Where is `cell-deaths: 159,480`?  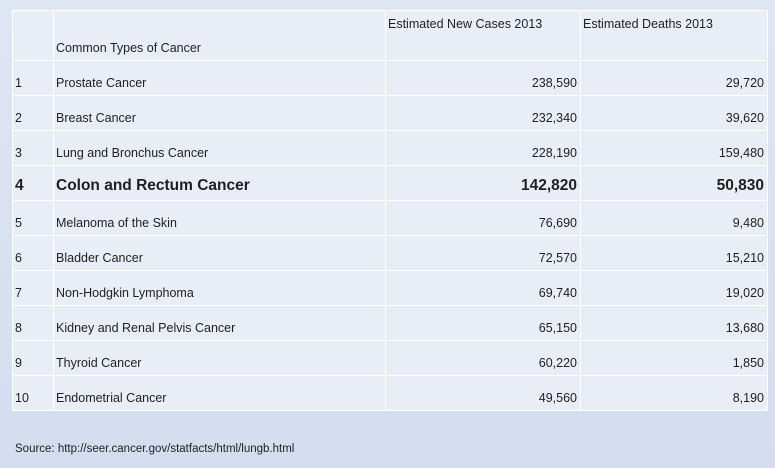
cell-deaths: 159,480 is located at coordinates (674, 148).